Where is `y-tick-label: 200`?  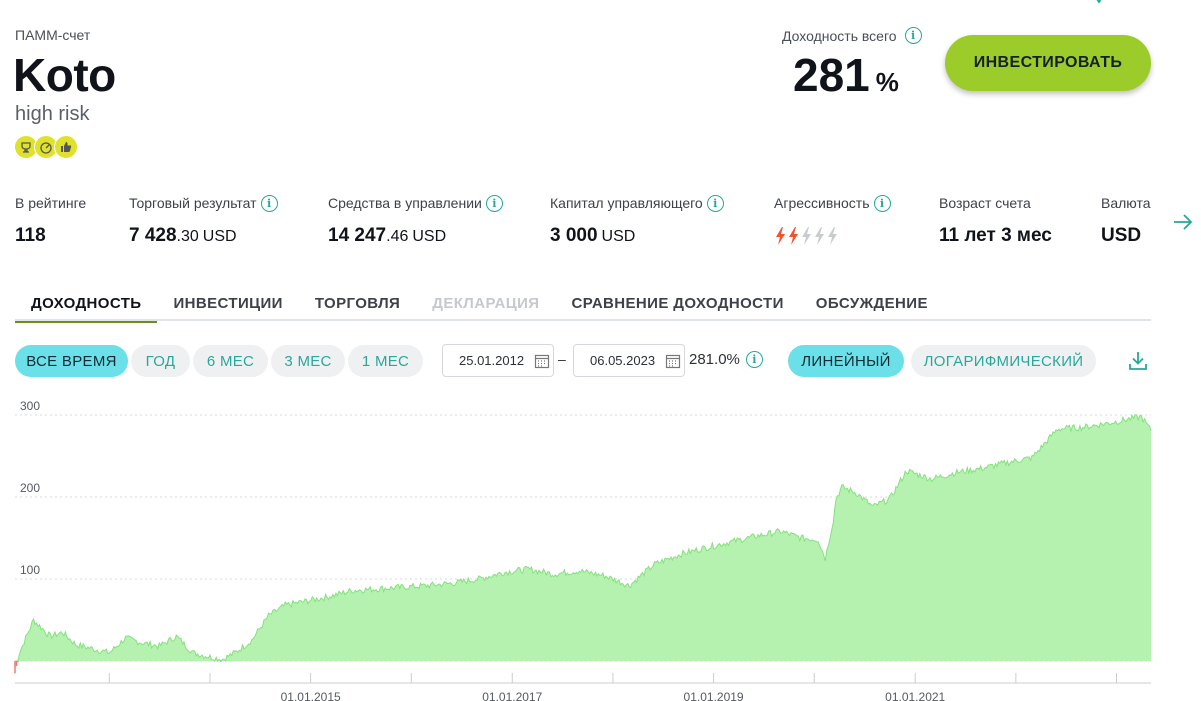 y-tick-label: 200 is located at coordinates (30, 488).